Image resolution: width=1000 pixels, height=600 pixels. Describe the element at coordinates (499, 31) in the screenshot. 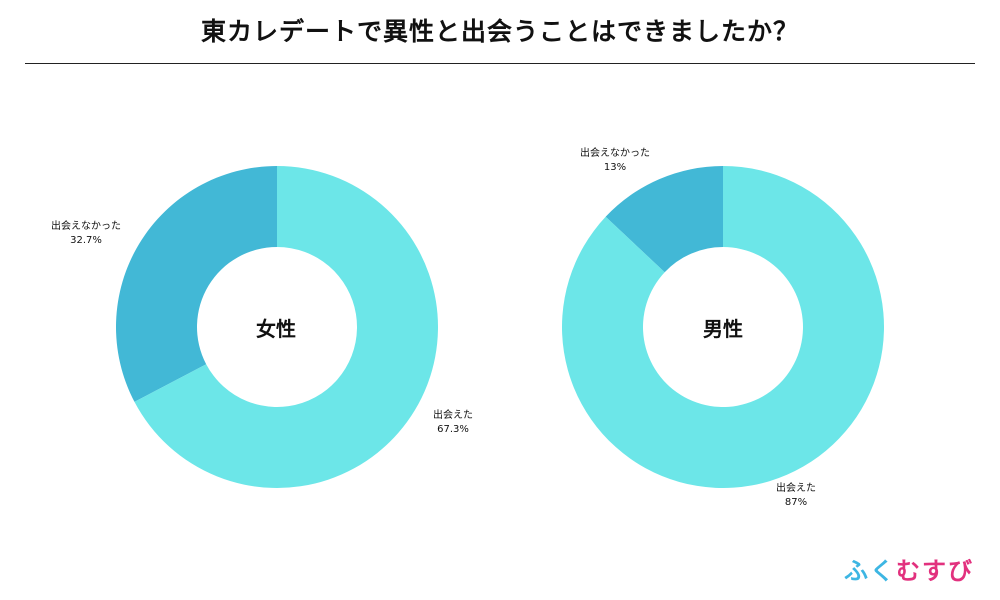

I see `chart-title: 東カレデートで異性と出会うことはできましたか？` at that location.